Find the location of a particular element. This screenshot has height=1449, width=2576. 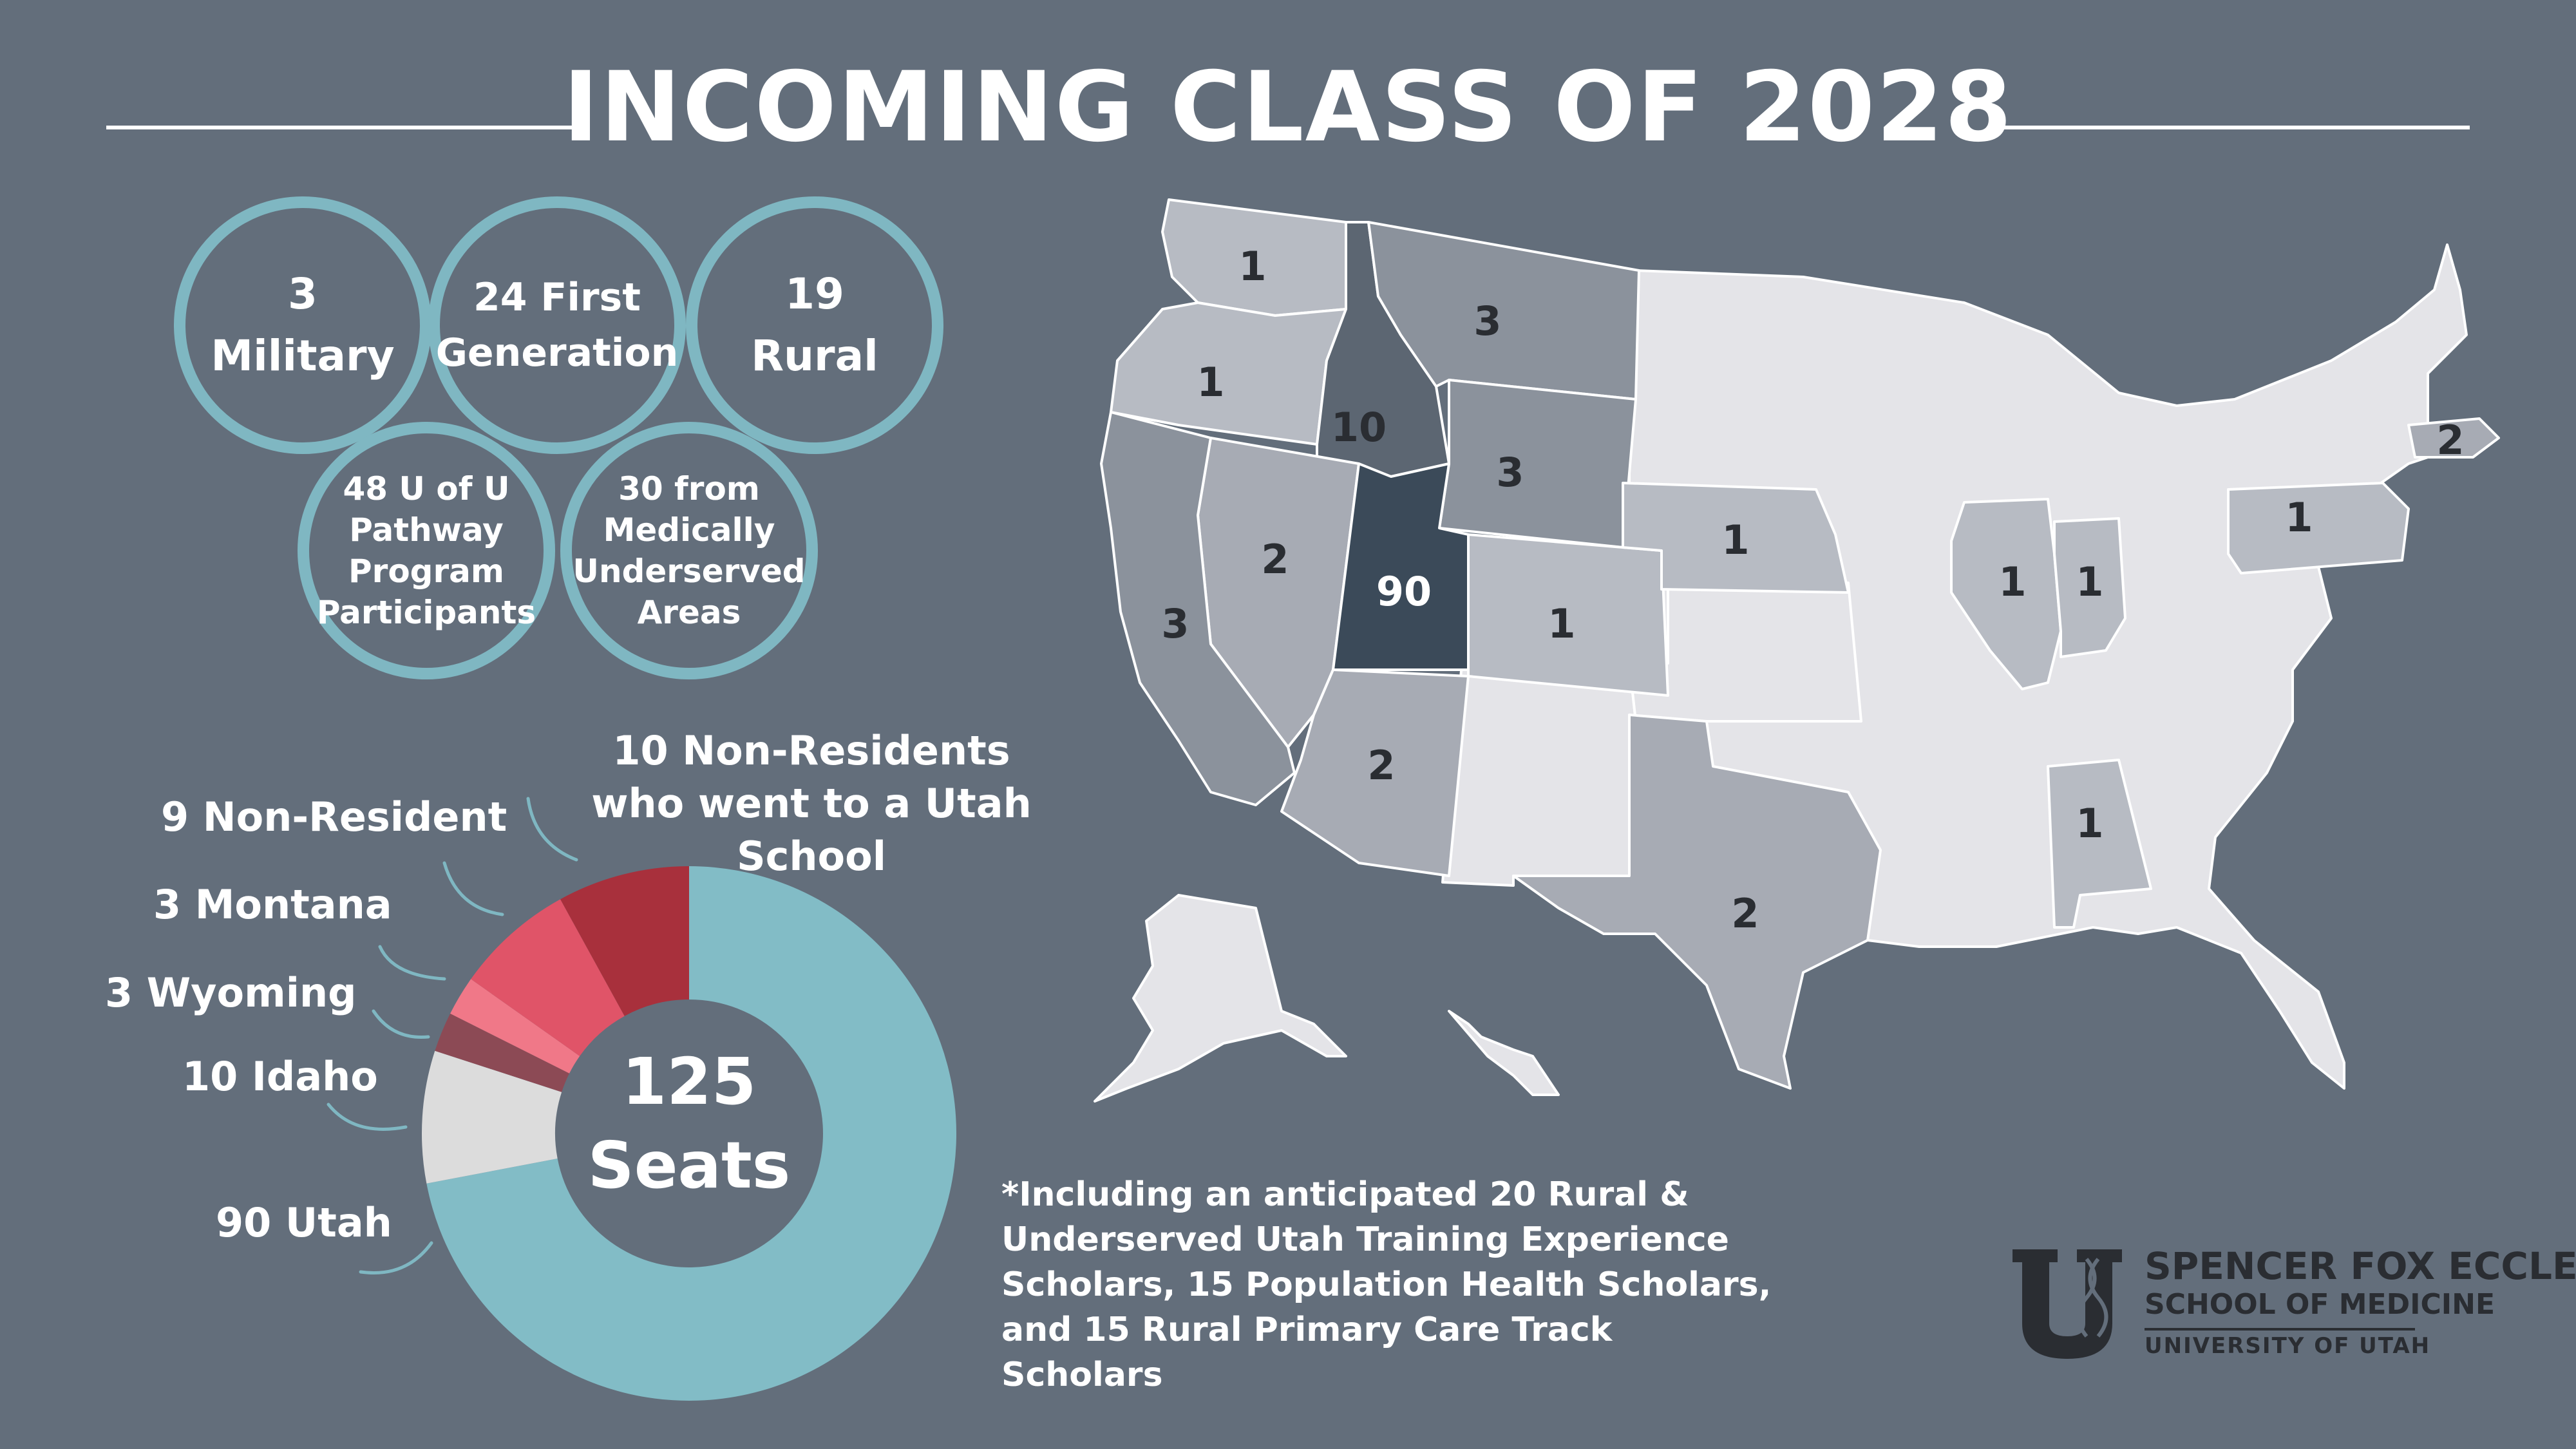

label-wyoming: 3 Wyoming is located at coordinates (231, 993).